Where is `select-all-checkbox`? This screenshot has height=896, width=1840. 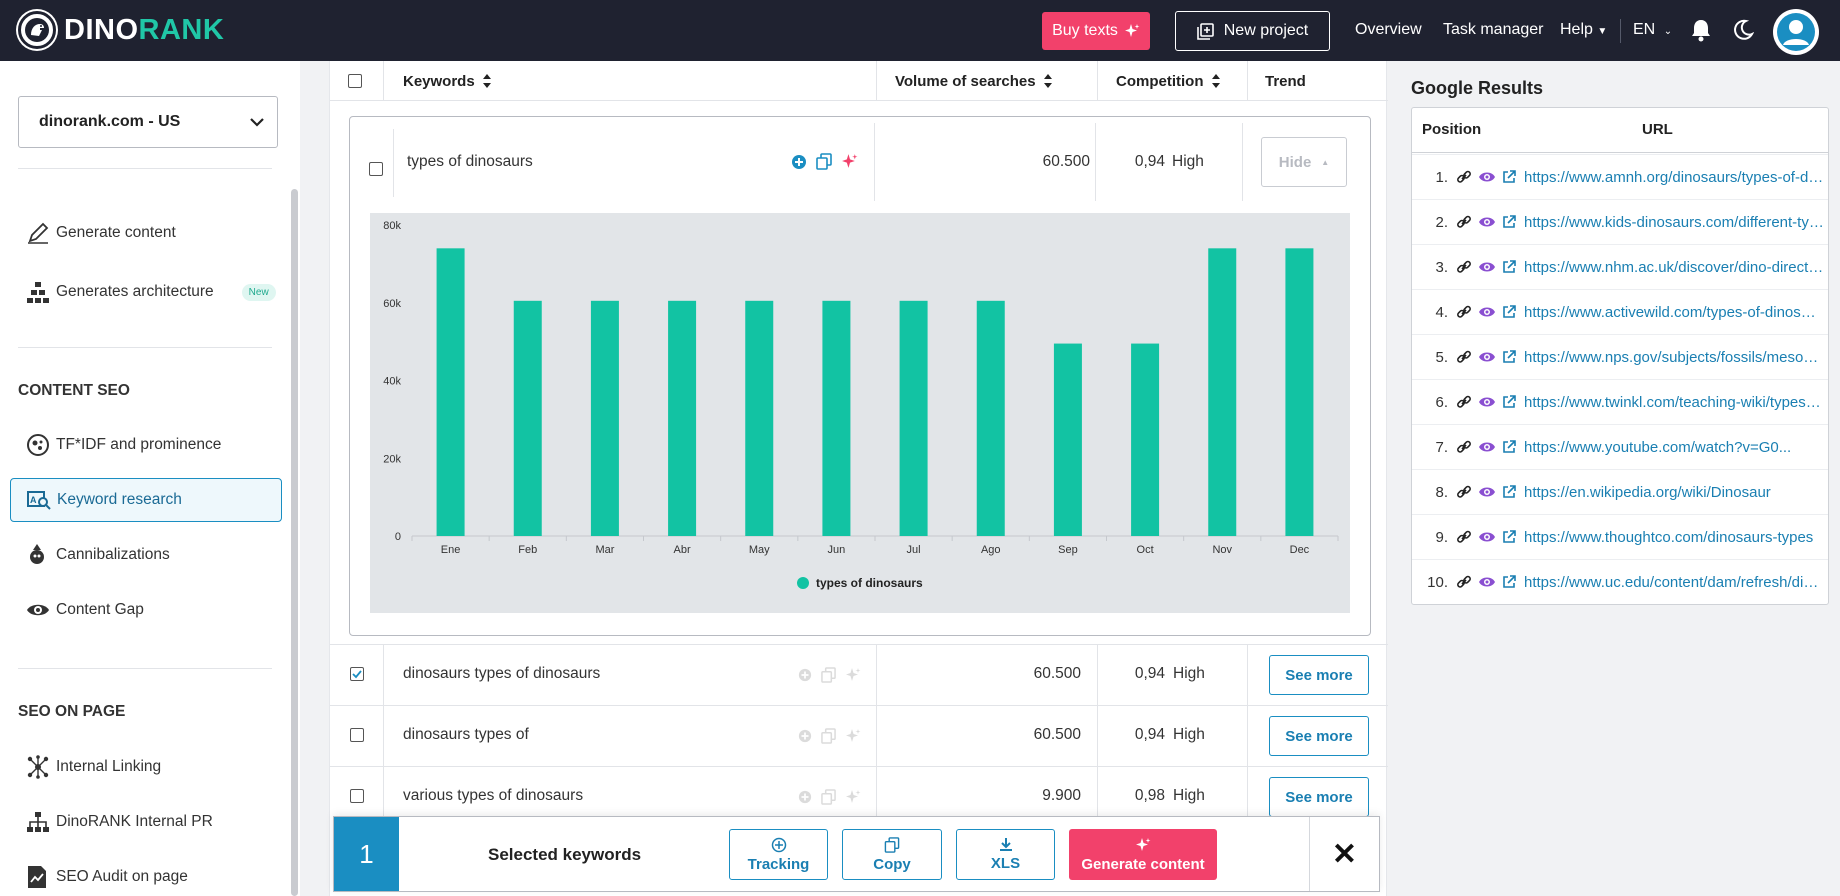
select-all-checkbox is located at coordinates (355, 81).